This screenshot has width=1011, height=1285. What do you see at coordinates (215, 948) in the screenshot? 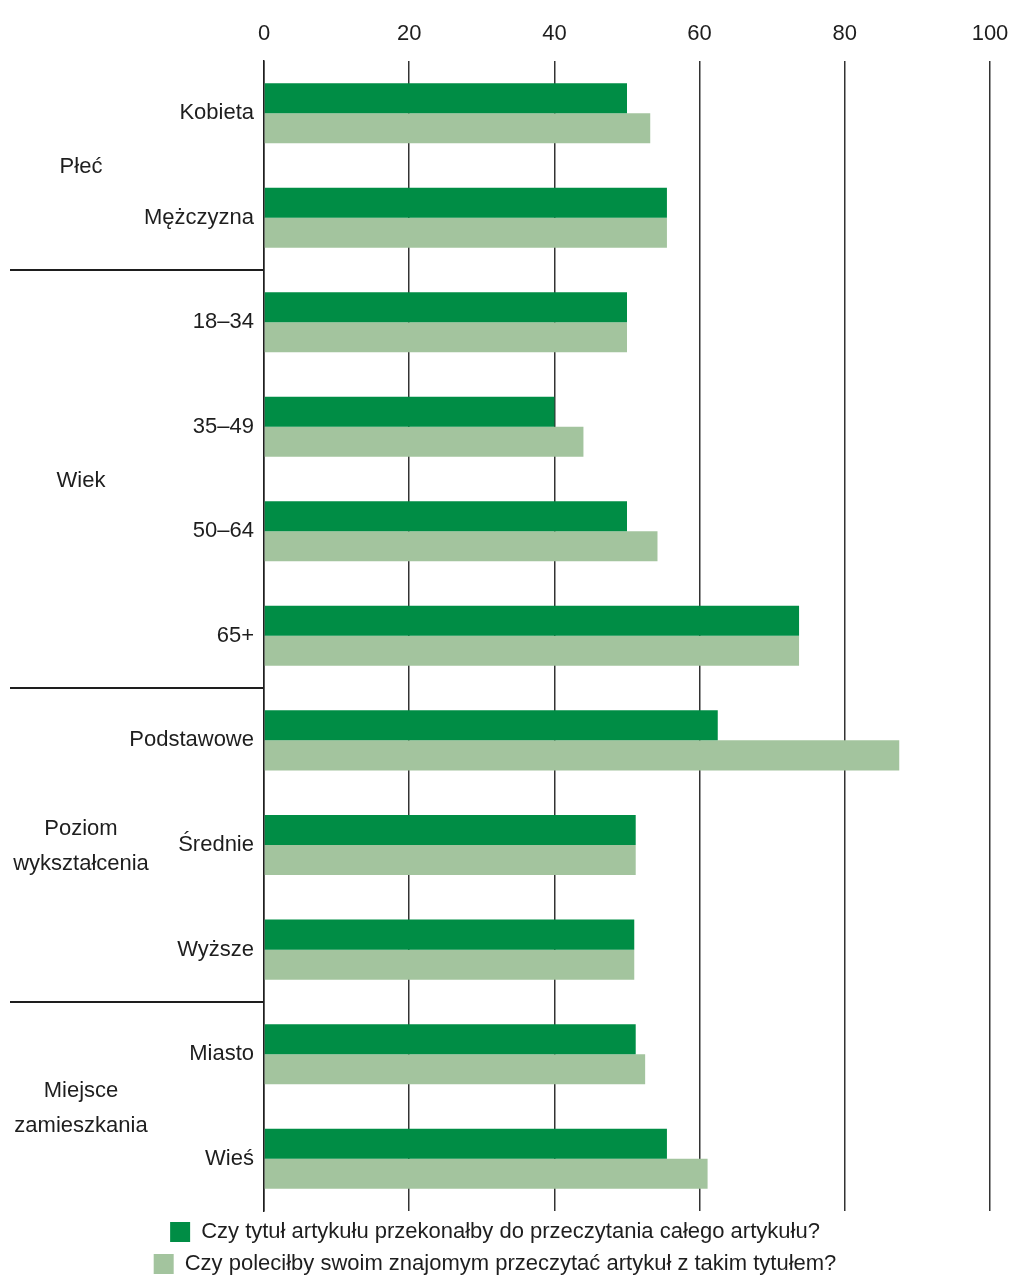
I see `y-tick-label: Wyższe` at bounding box center [215, 948].